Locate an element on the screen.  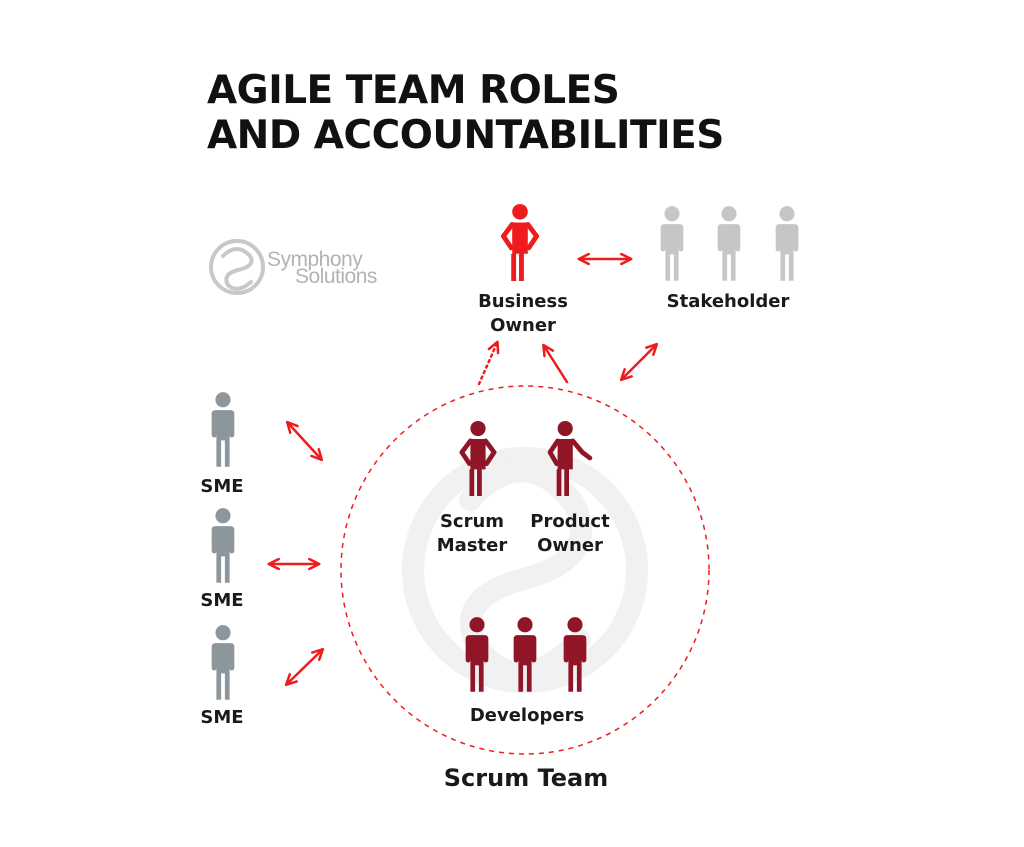
team-stakeholder-arrow is located at coordinates (639, 362).